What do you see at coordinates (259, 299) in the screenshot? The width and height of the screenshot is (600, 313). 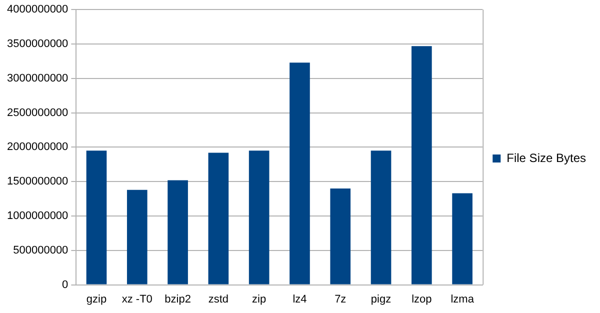 I see `x-tick-label: zip` at bounding box center [259, 299].